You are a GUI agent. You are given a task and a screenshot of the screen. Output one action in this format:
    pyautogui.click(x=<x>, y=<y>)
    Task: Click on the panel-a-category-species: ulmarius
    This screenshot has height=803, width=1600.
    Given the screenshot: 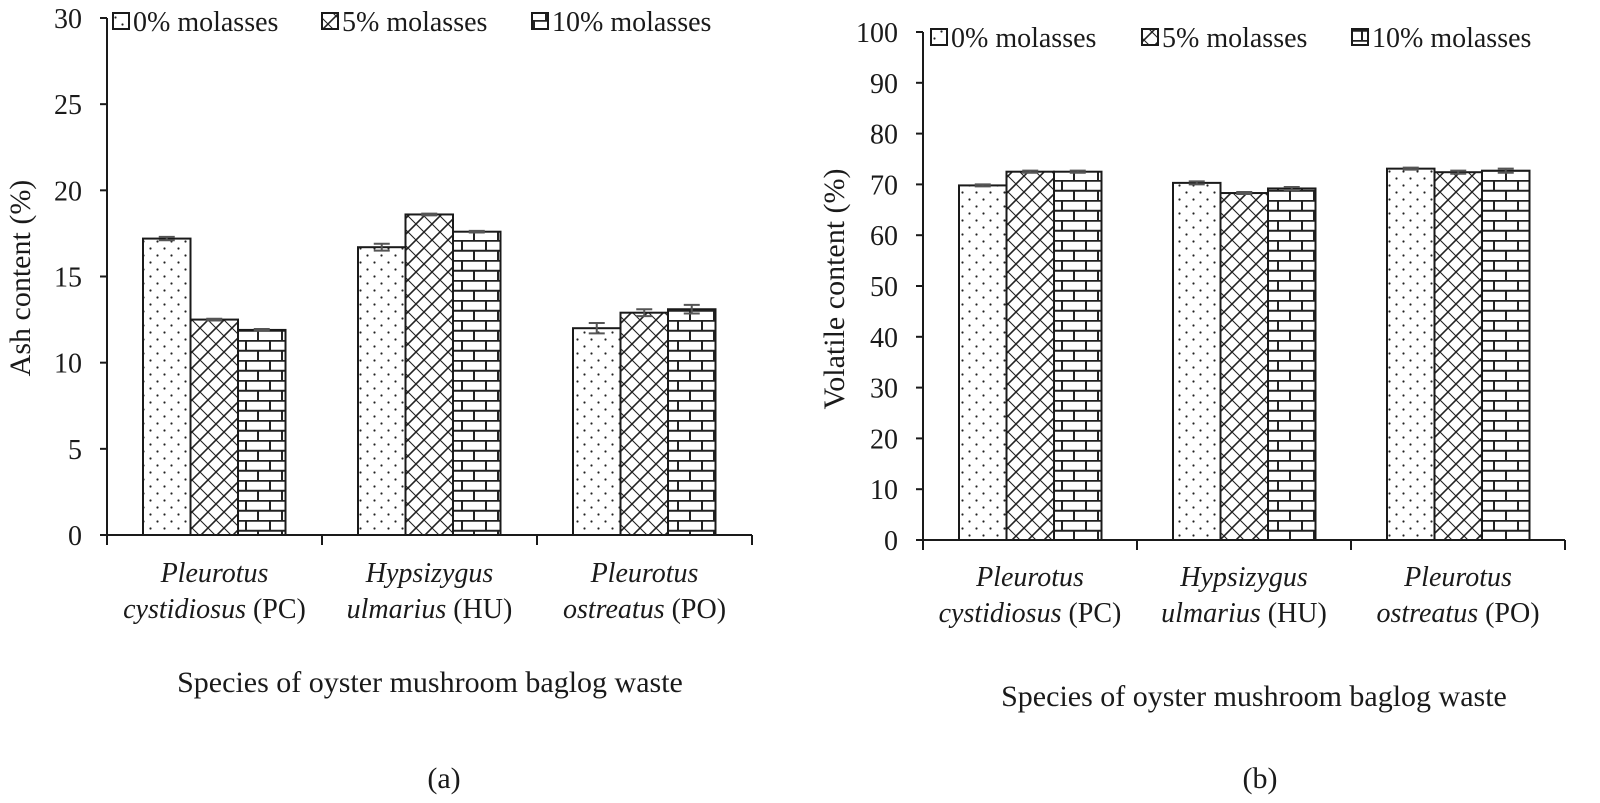 What is the action you would take?
    pyautogui.click(x=397, y=609)
    